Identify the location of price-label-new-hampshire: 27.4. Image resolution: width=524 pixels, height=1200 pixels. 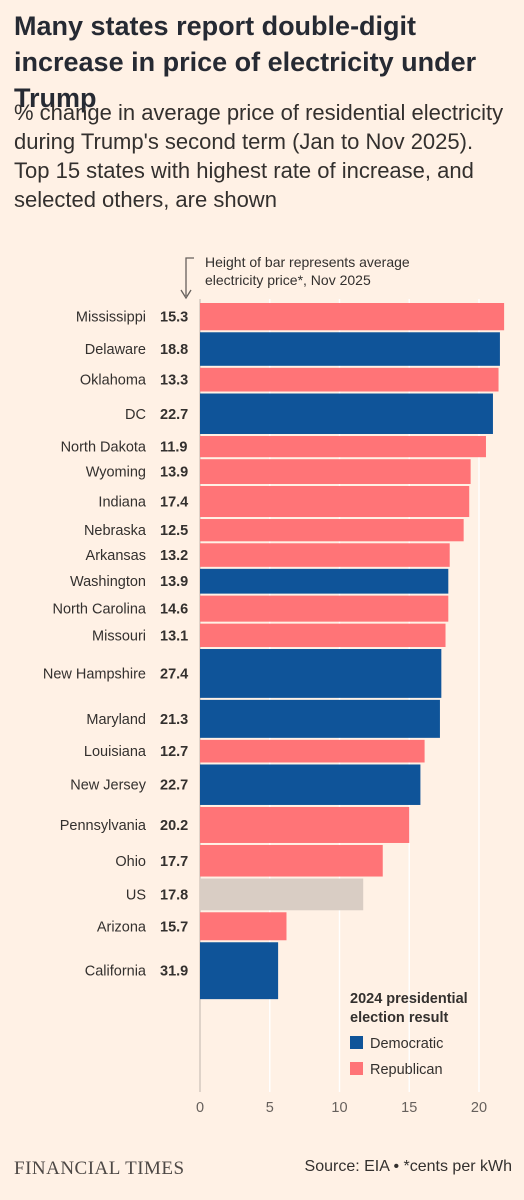
(174, 674).